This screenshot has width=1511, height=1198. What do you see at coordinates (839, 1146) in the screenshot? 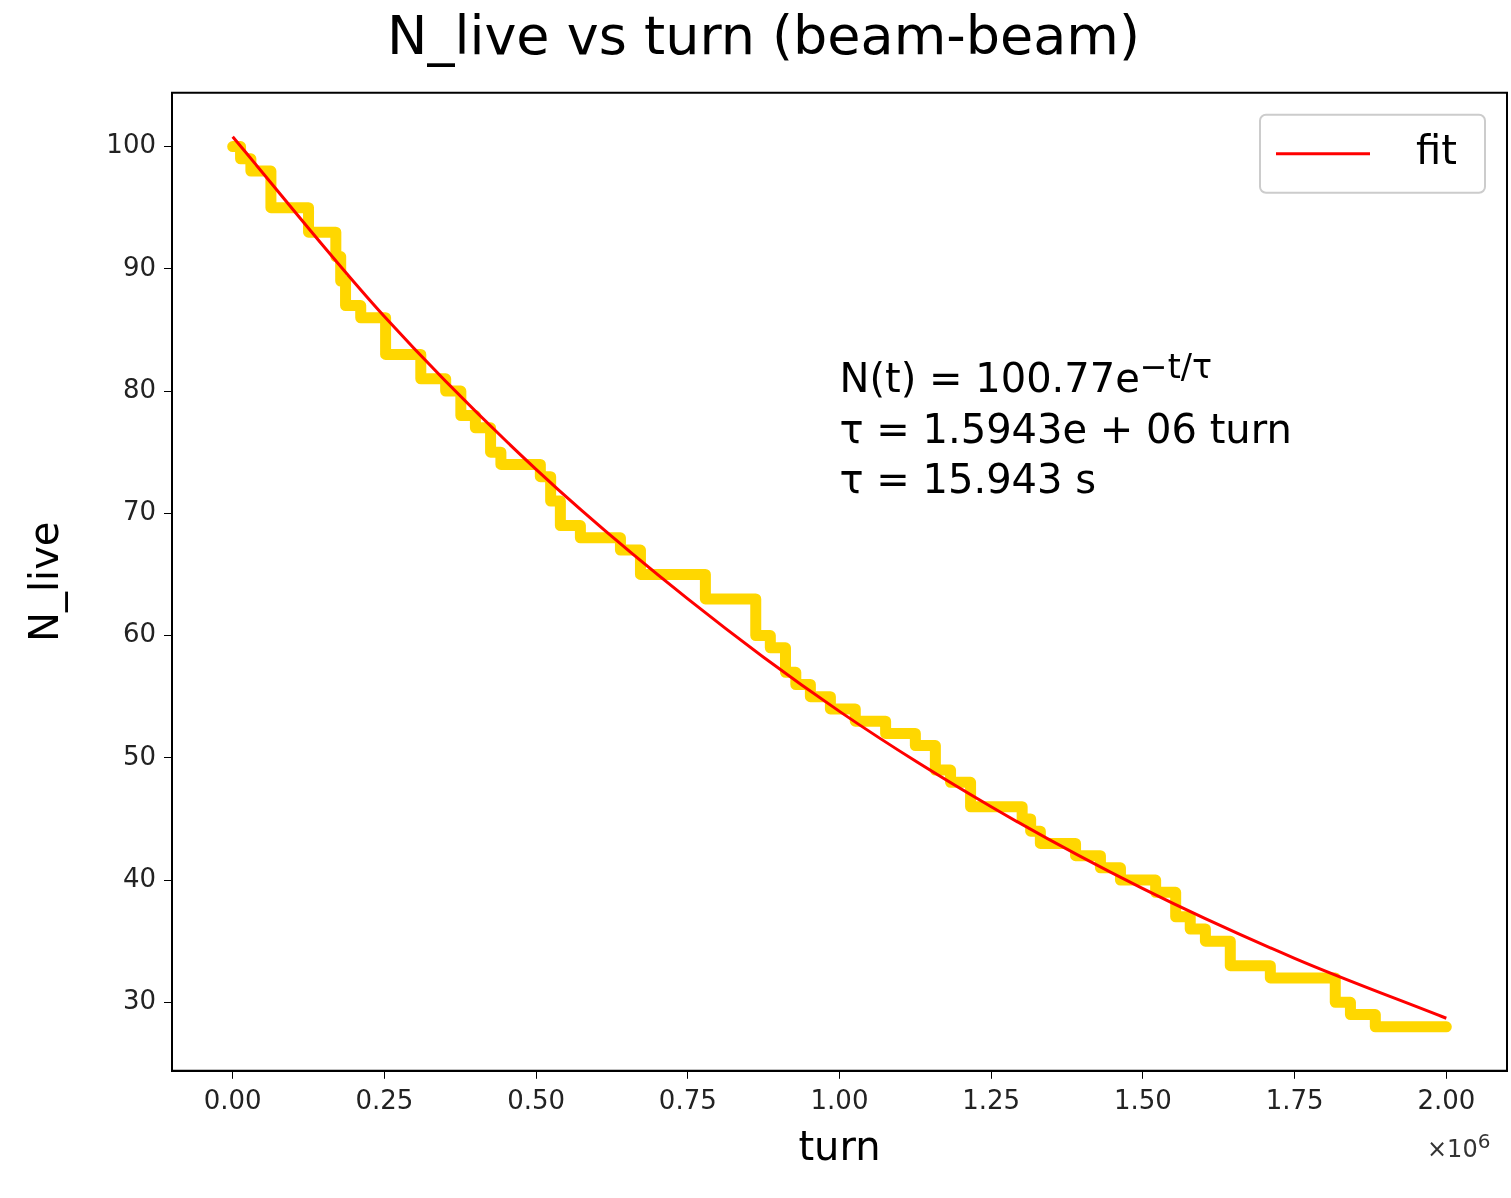
I see `x-axis-title: turn` at bounding box center [839, 1146].